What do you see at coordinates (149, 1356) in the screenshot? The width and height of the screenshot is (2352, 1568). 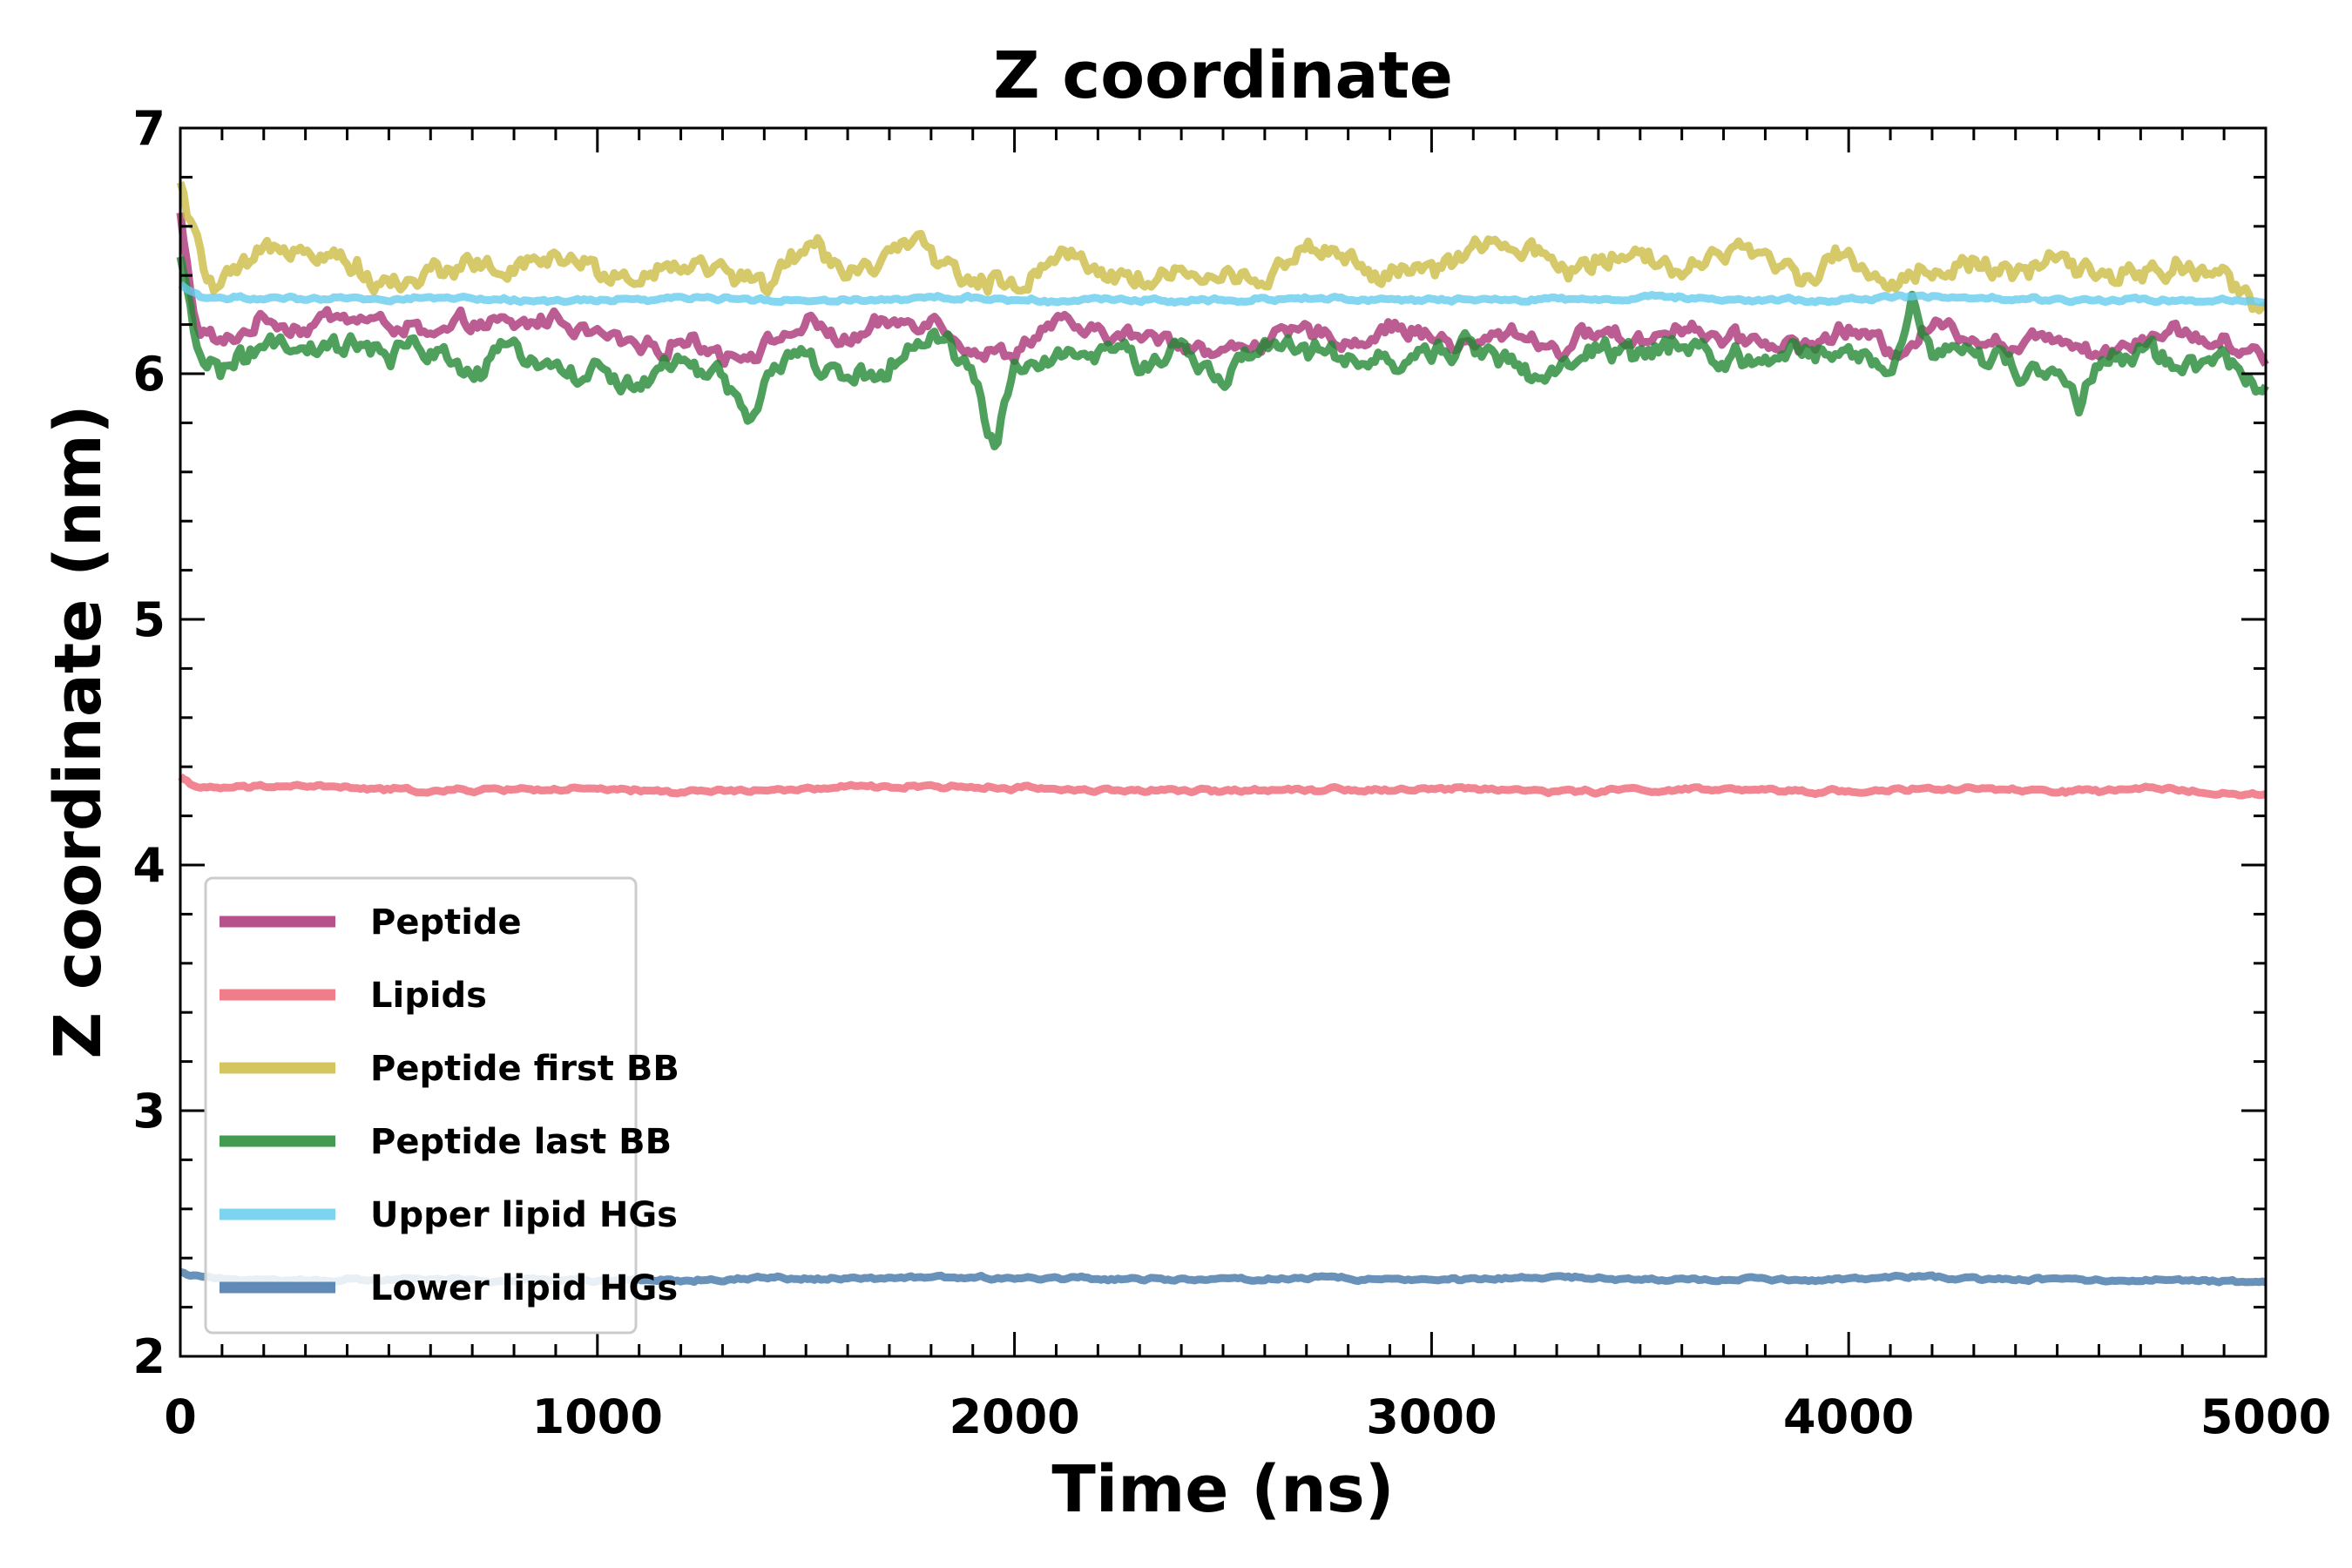 I see `y-tick-label: 2` at bounding box center [149, 1356].